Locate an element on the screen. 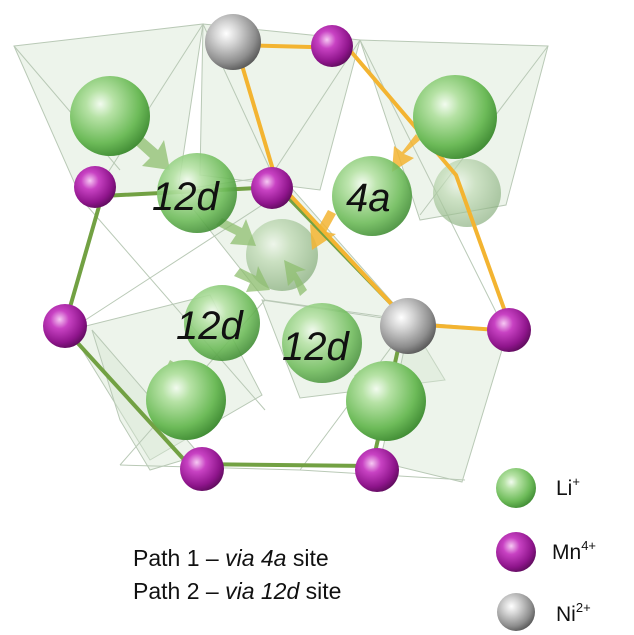 Image resolution: width=634 pixels, height=635 pixels. legend-markers is located at coordinates (516, 549).